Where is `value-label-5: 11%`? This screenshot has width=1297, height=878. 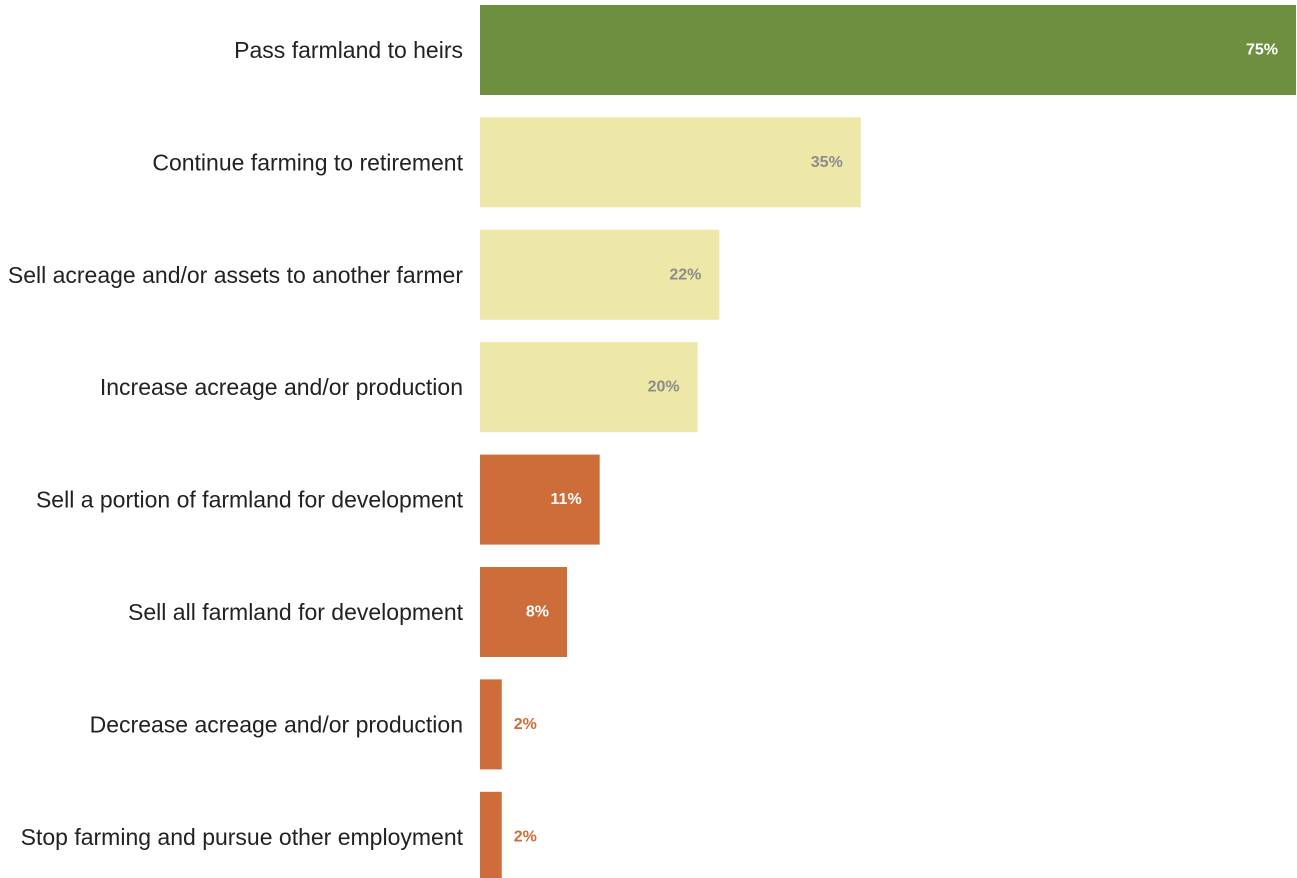 value-label-5: 11% is located at coordinates (566, 499).